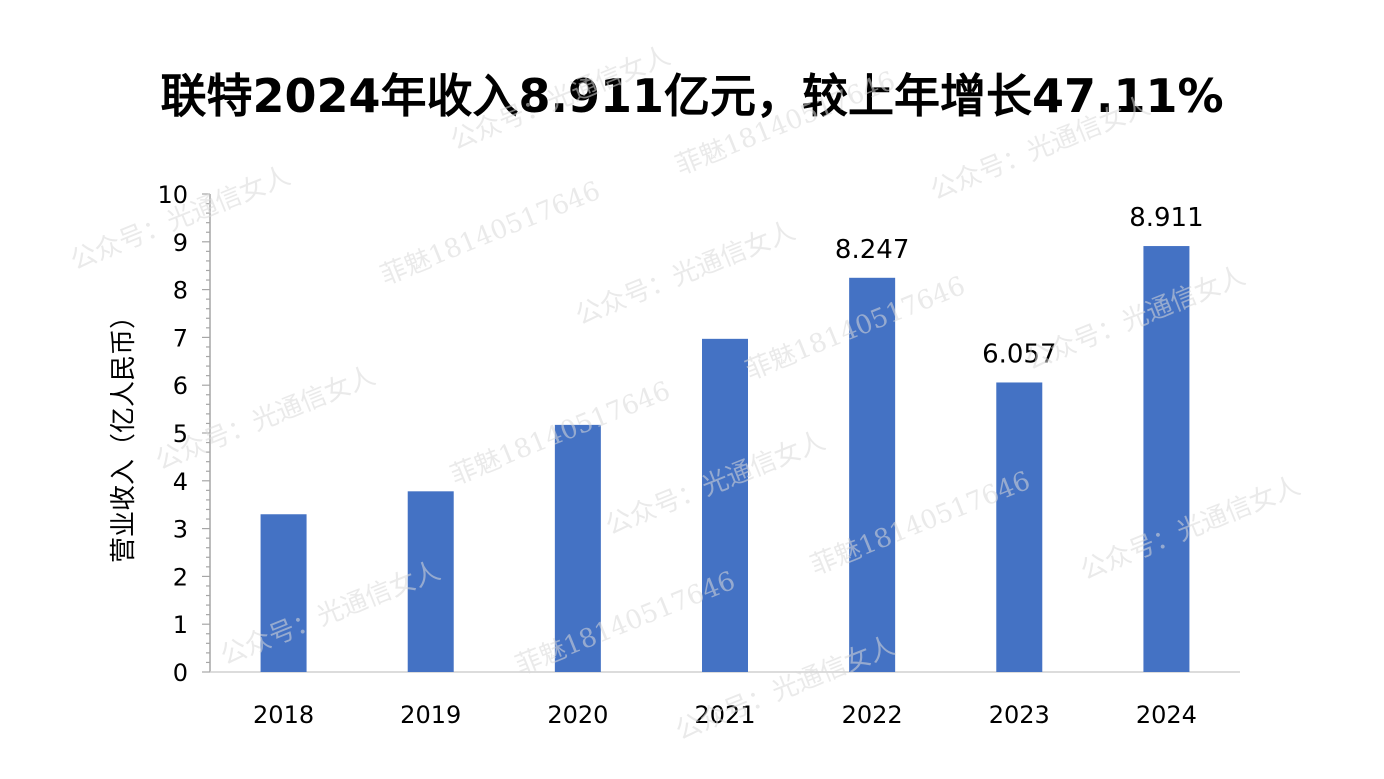 Image resolution: width=1384 pixels, height=779 pixels. I want to click on x-tick-label: 2018, so click(283, 715).